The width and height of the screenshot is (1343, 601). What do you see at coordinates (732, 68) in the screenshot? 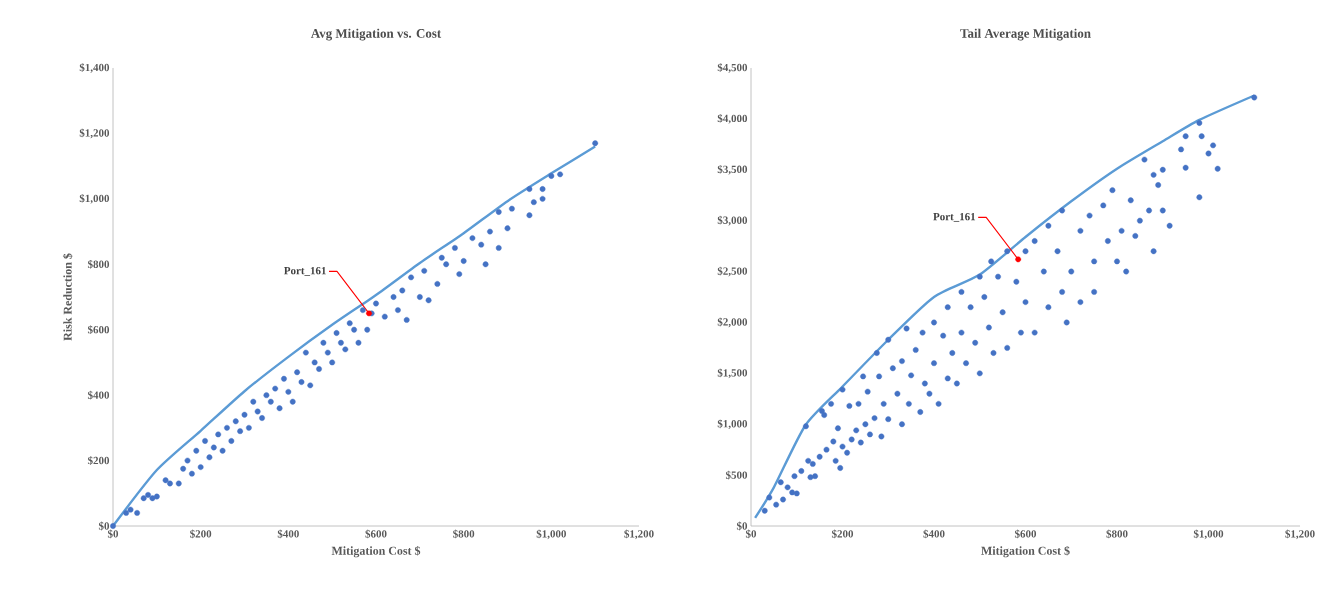
I see `y-tick-label: $4,500` at bounding box center [732, 68].